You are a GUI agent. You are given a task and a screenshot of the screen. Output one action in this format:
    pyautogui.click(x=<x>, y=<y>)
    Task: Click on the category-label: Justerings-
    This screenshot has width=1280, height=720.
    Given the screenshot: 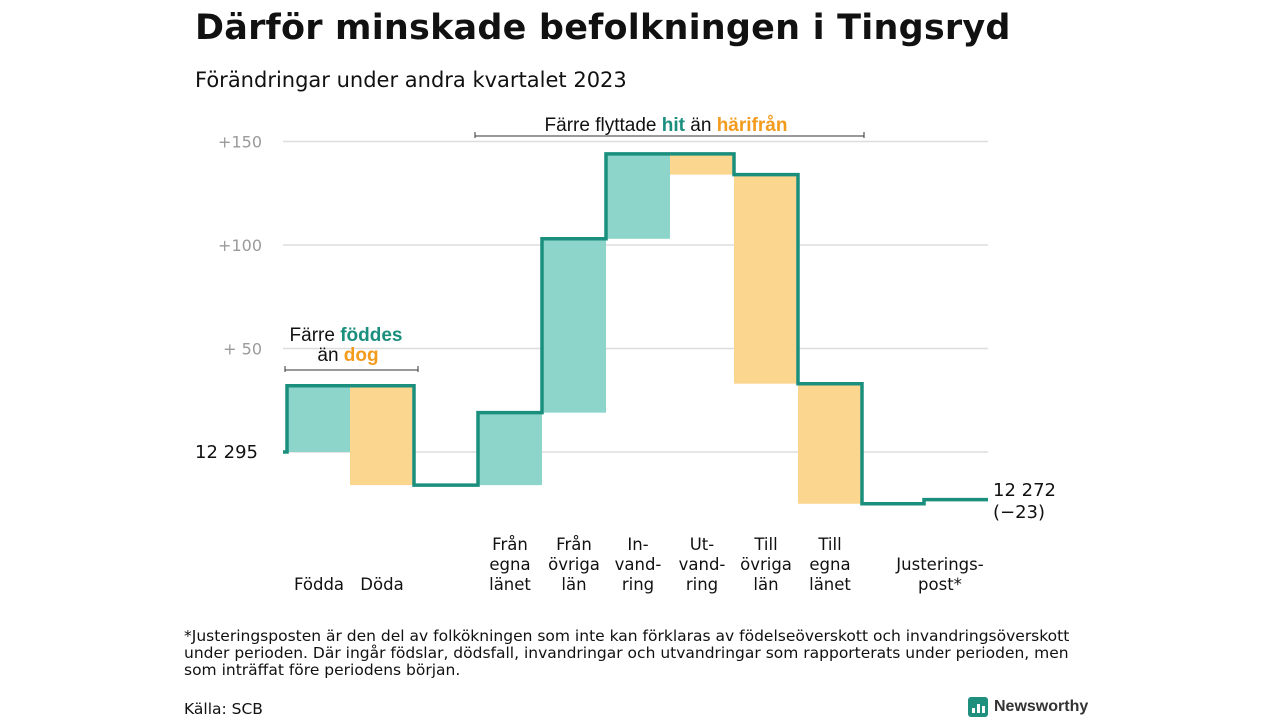 What is the action you would take?
    pyautogui.click(x=939, y=564)
    